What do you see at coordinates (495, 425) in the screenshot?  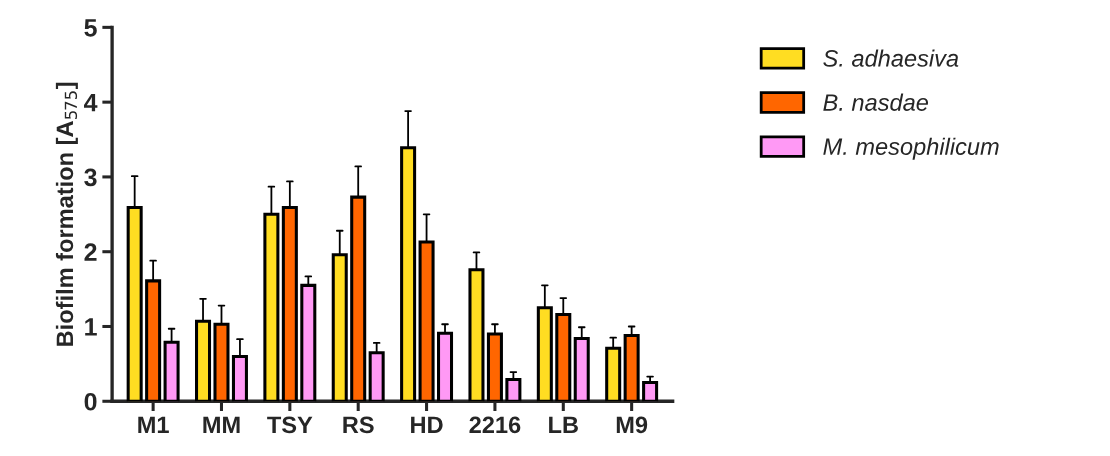 I see `x-tick-label: 2216` at bounding box center [495, 425].